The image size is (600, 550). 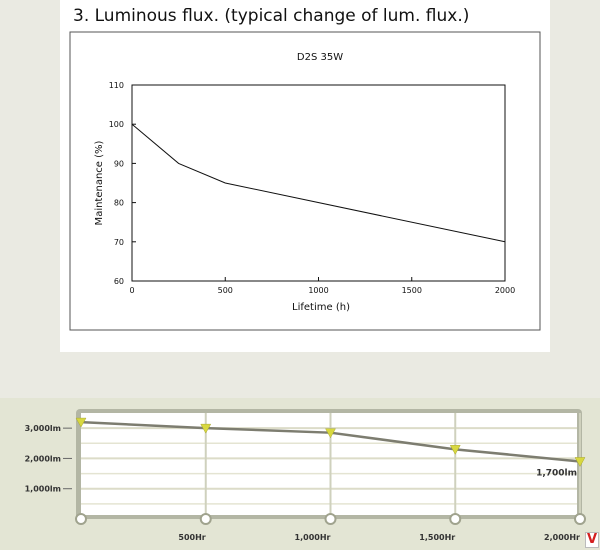 What do you see at coordinates (116, 85) in the screenshot?
I see `y-tick-label: 110` at bounding box center [116, 85].